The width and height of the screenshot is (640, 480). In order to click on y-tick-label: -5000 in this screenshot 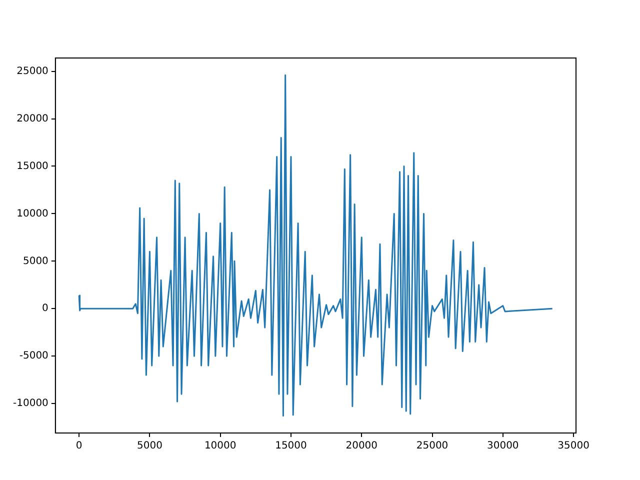, I will do `click(33, 356)`.